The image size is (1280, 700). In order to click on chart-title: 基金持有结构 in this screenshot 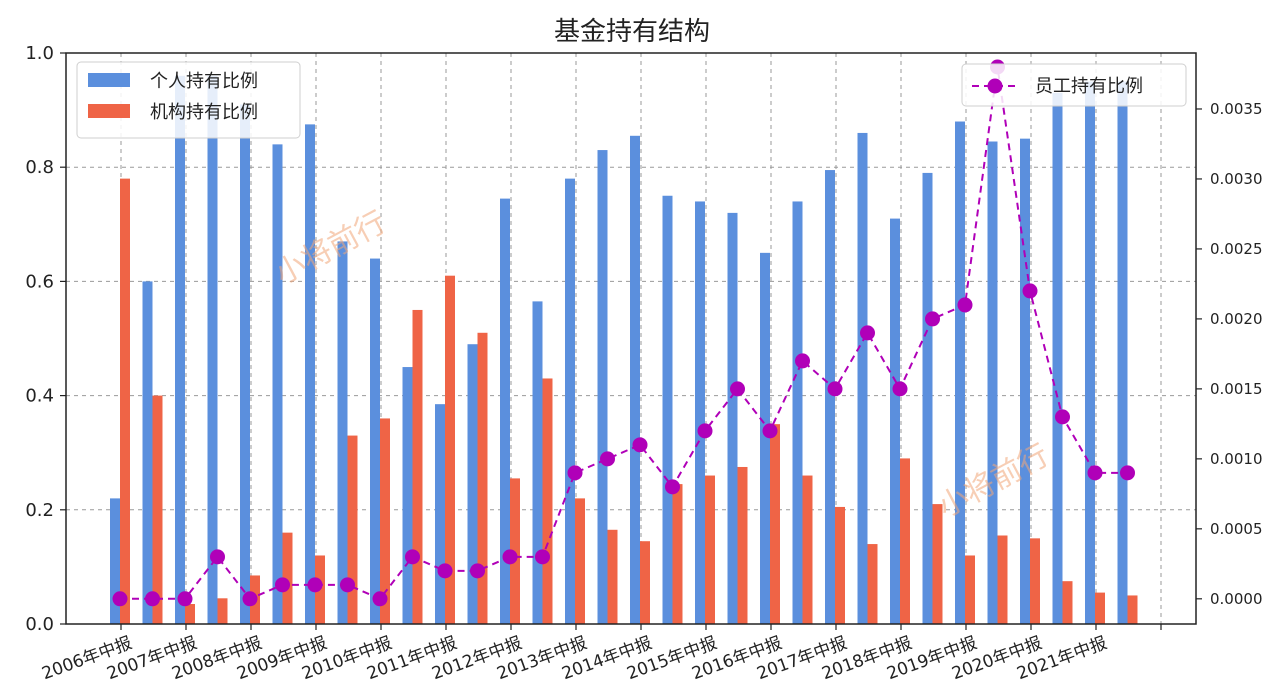, I will do `click(632, 32)`.